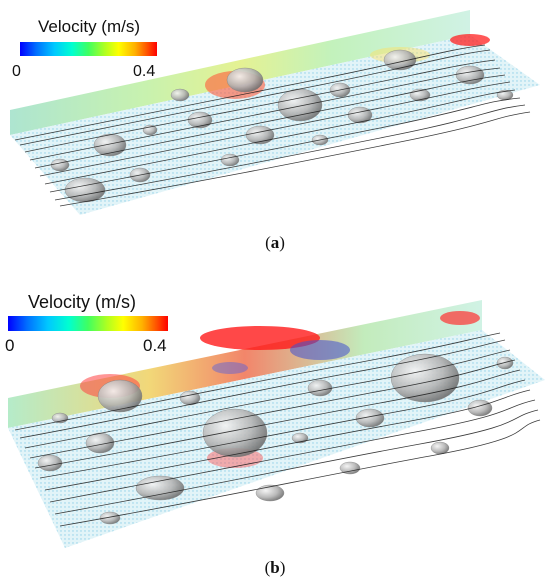 This screenshot has height=583, width=550. I want to click on caption-label: b, so click(275, 567).